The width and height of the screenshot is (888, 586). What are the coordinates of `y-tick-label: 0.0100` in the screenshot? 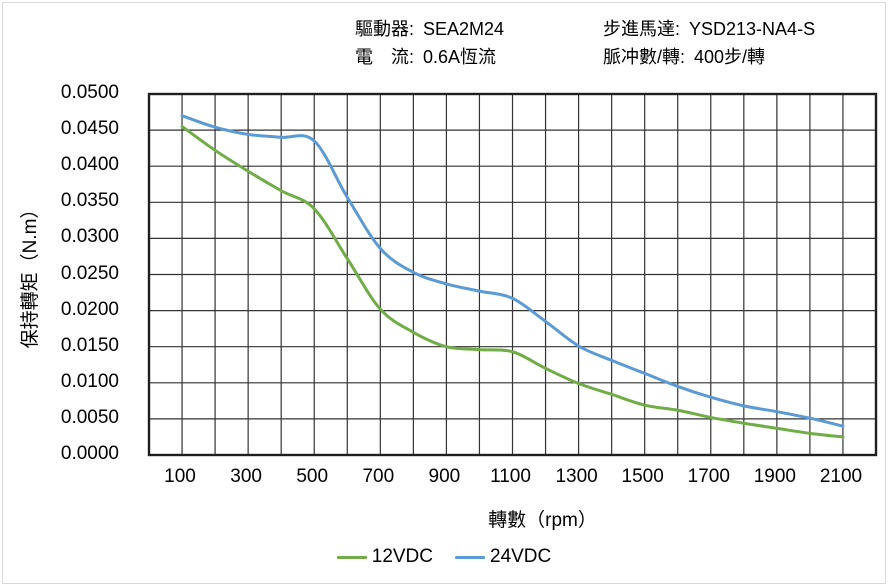 It's located at (89, 381).